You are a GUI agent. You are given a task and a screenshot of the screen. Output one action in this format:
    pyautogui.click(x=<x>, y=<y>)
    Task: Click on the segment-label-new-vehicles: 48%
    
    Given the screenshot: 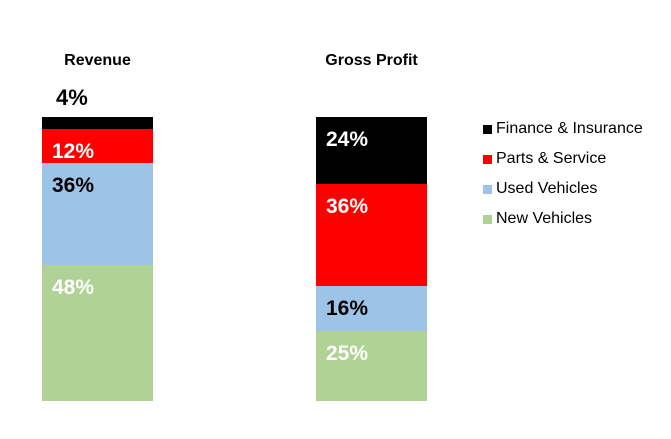 What is the action you would take?
    pyautogui.click(x=73, y=288)
    